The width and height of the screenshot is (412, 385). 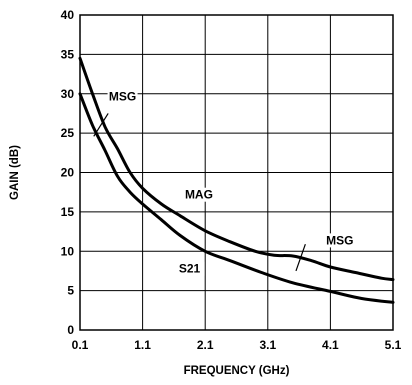 I want to click on x-tick-label: 0.1, so click(x=80, y=345).